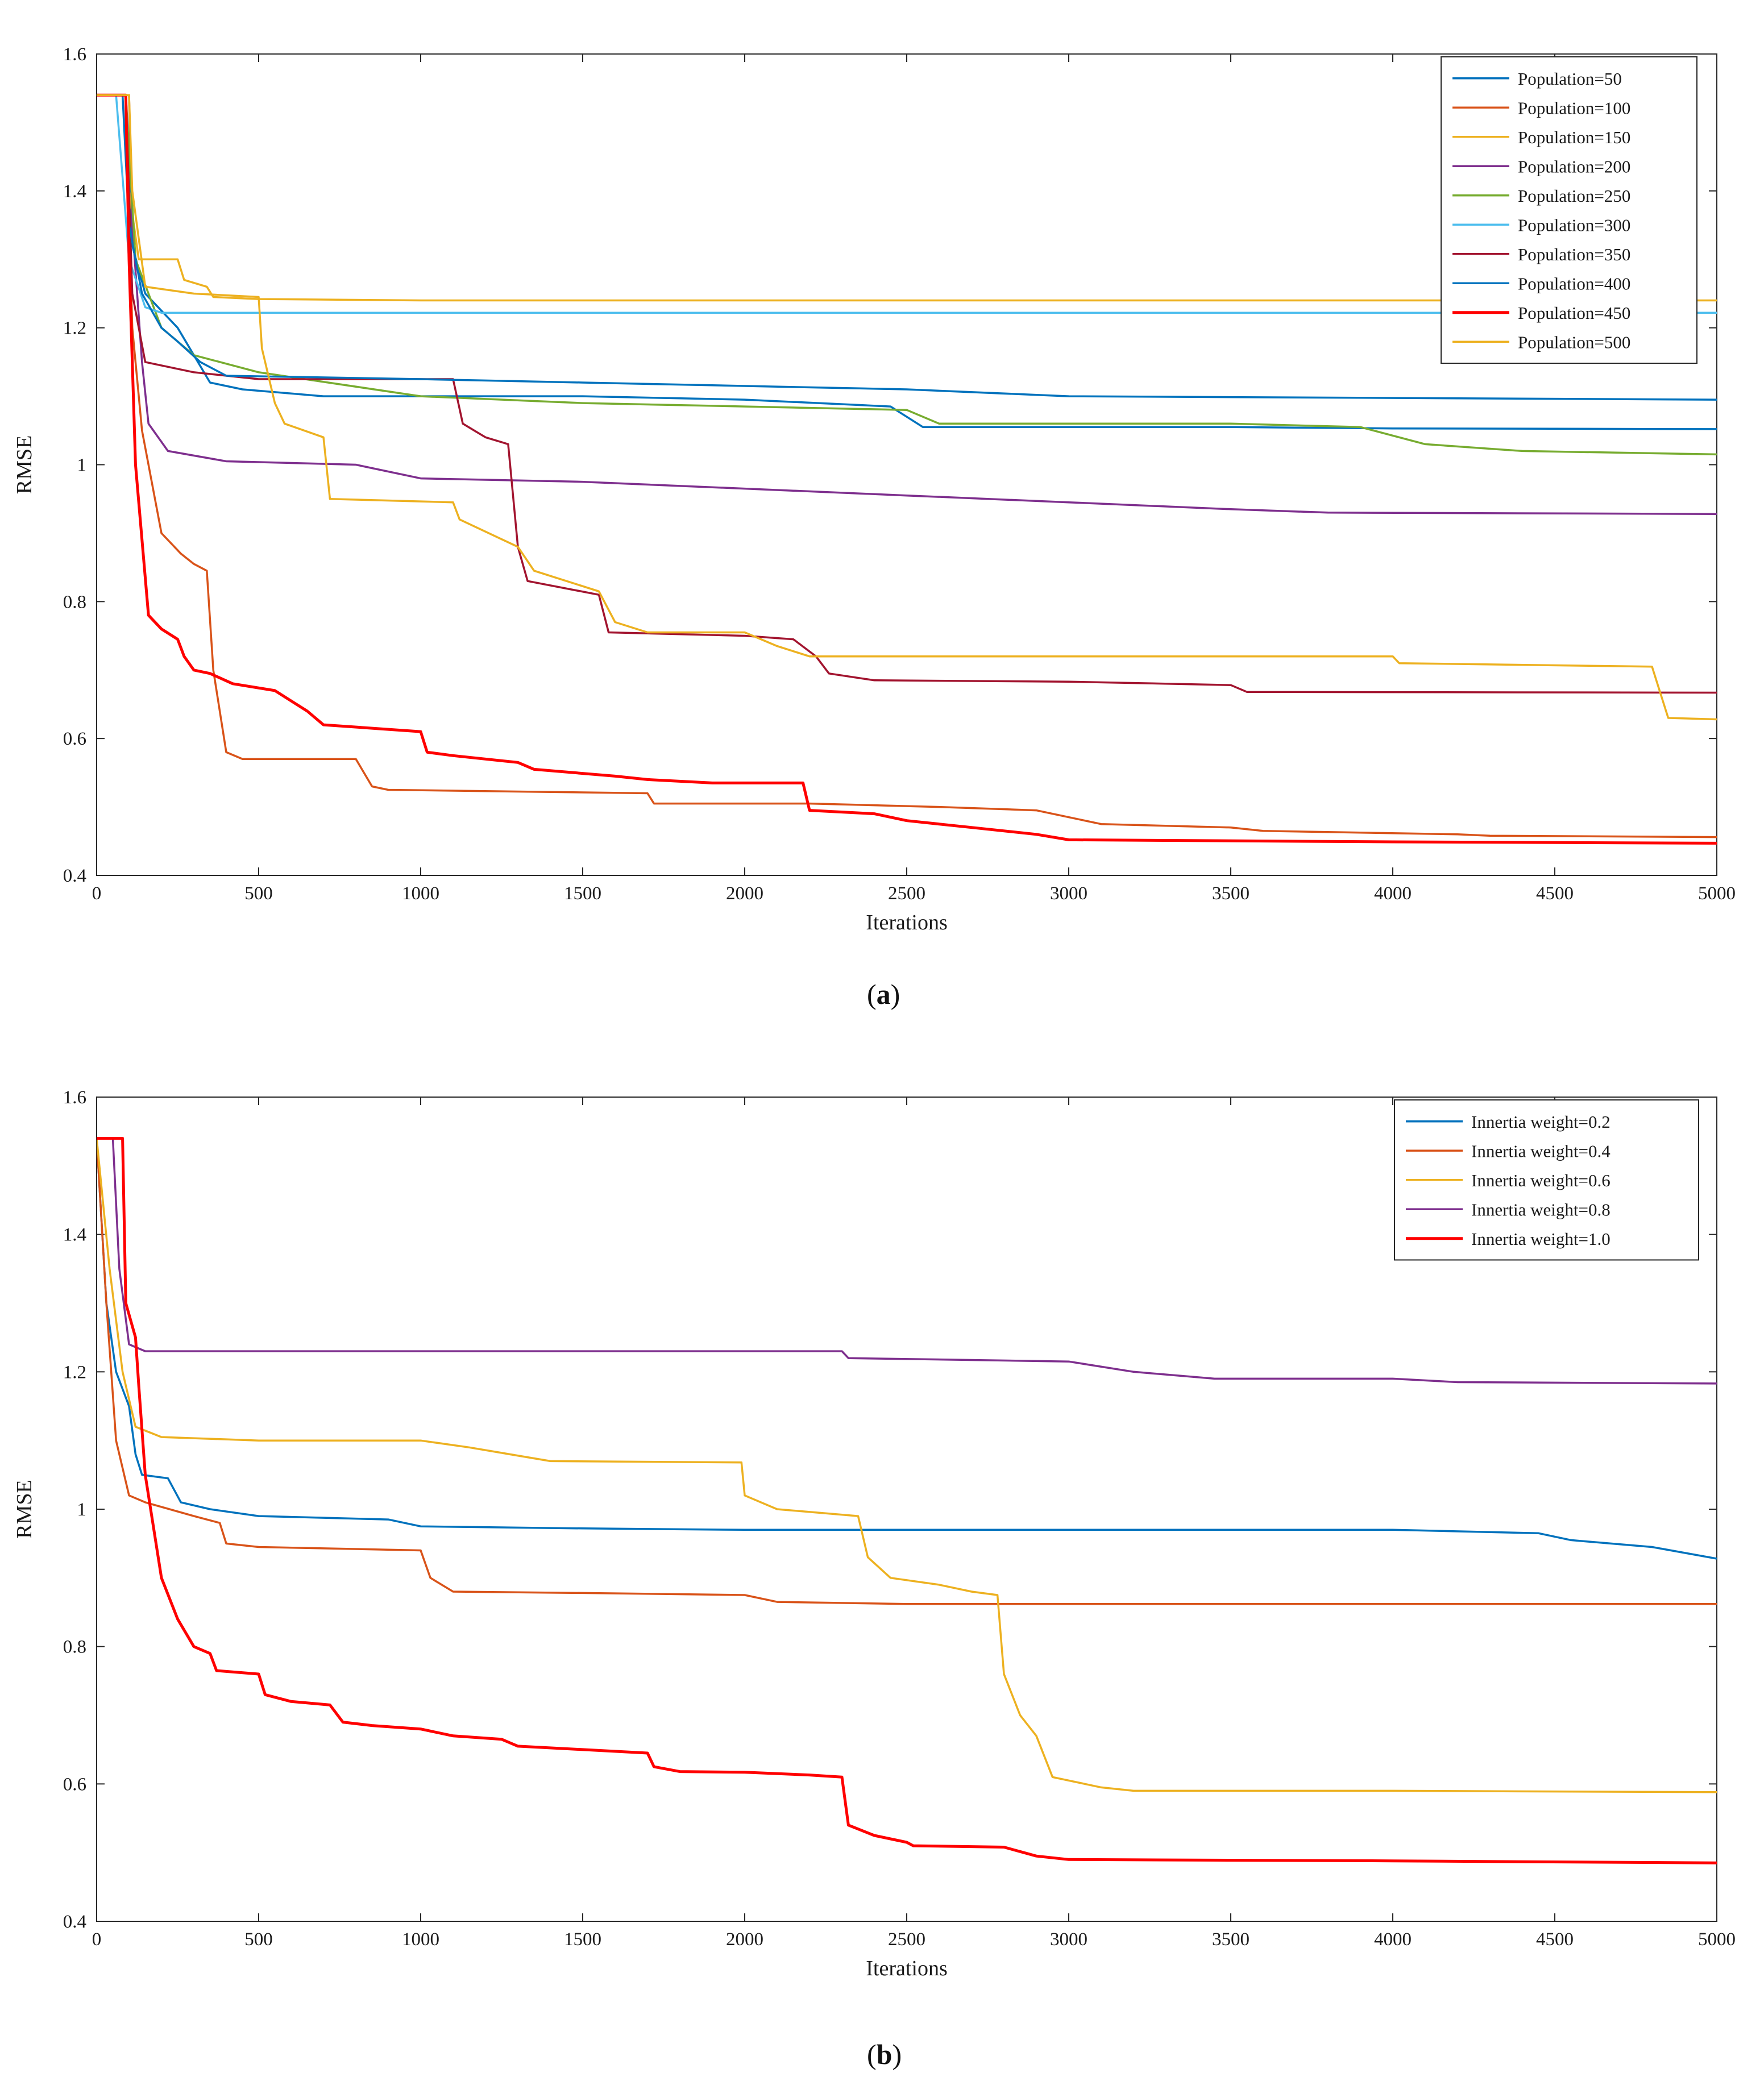 This screenshot has width=1764, height=2089. Describe the element at coordinates (1570, 79) in the screenshot. I see `legend-label-1: Population=50` at that location.